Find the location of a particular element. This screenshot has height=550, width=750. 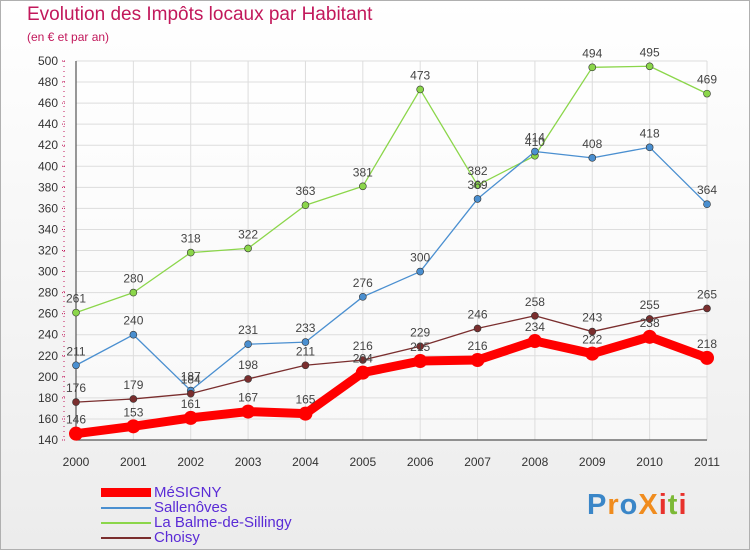

data-label: 265 is located at coordinates (707, 294).